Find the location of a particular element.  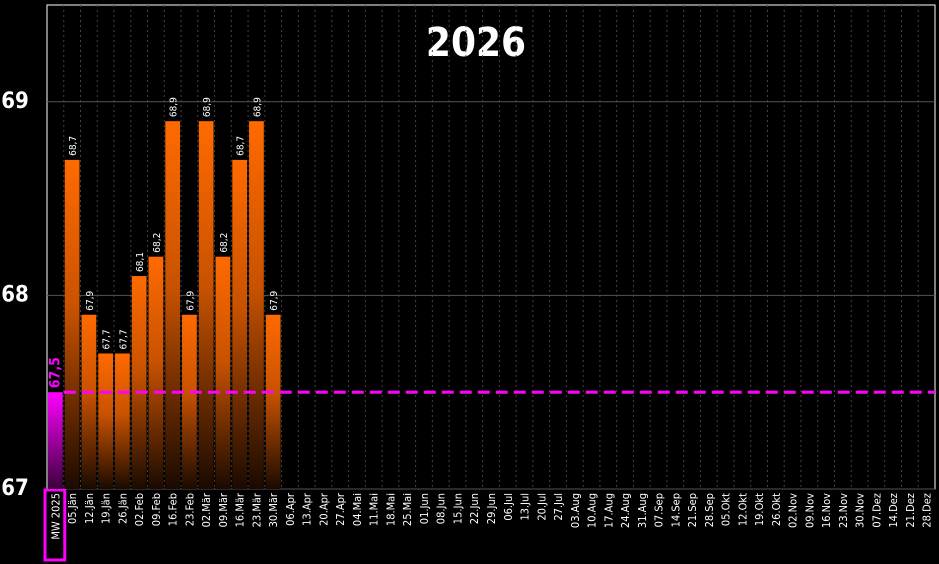

x-tick-label: 02.Mär is located at coordinates (206, 509).